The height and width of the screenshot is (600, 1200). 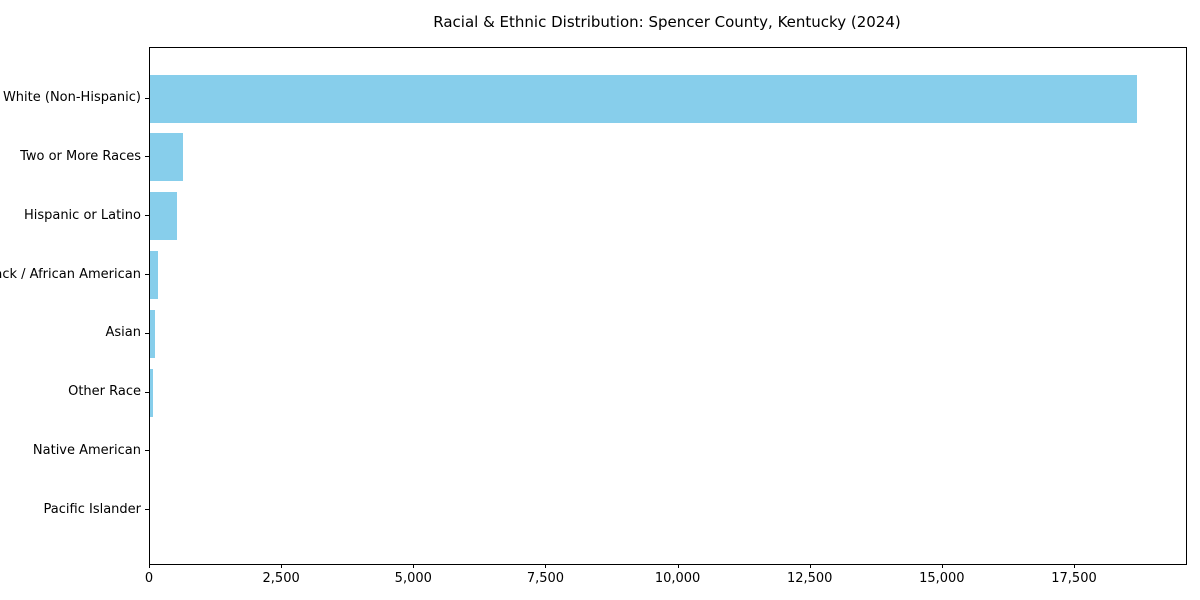 I want to click on bar-asian, so click(x=153, y=333).